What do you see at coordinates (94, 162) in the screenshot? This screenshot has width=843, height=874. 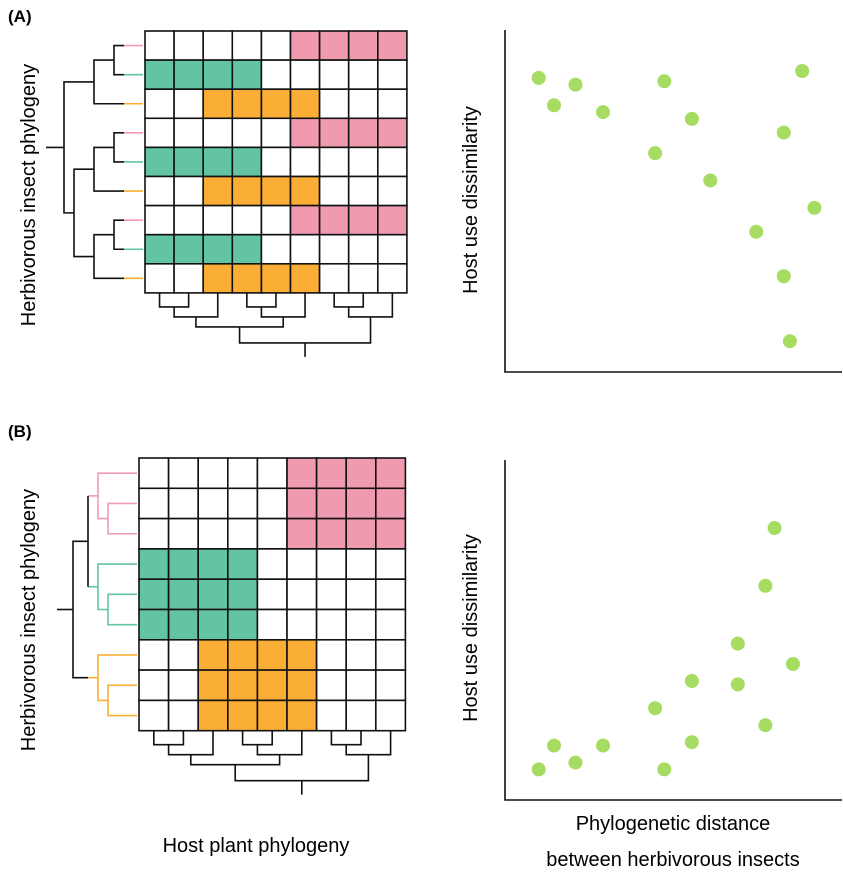 I see `panel-a-insect-phylogeny` at bounding box center [94, 162].